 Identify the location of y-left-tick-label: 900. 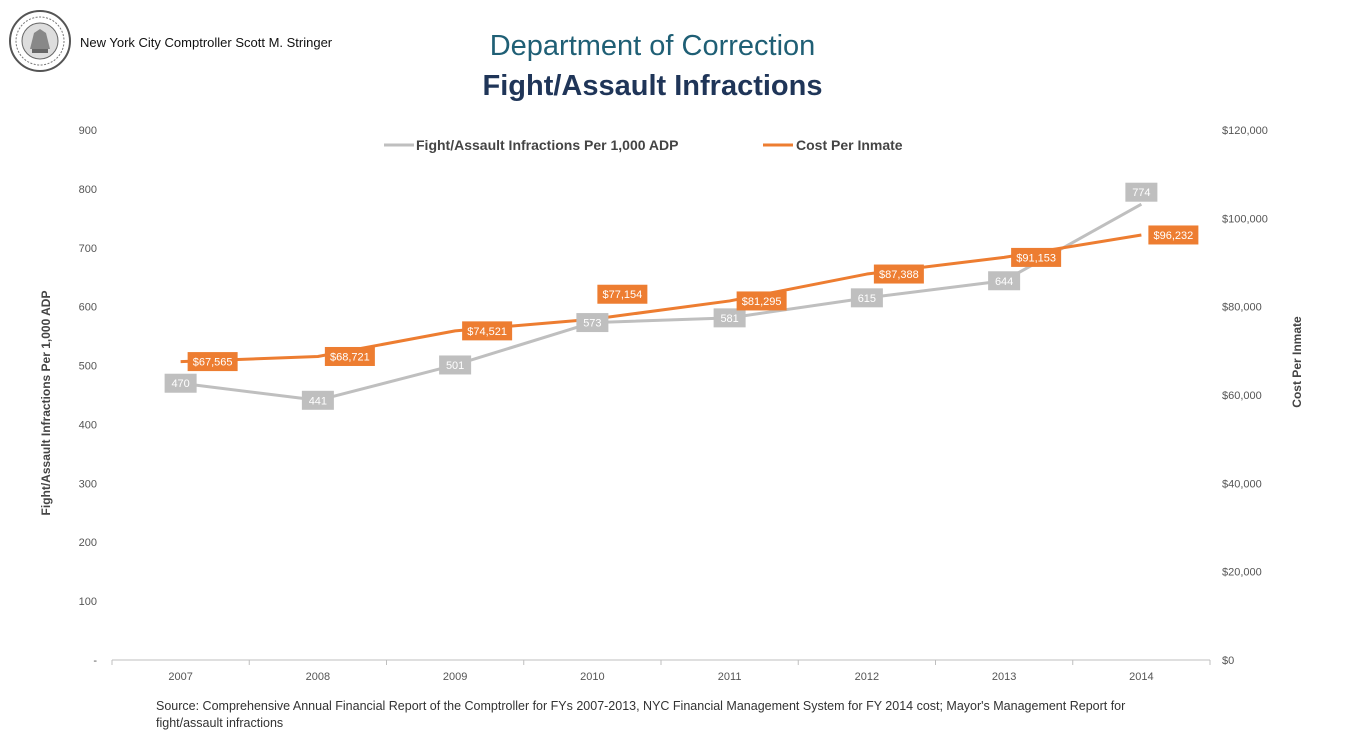
(88, 131).